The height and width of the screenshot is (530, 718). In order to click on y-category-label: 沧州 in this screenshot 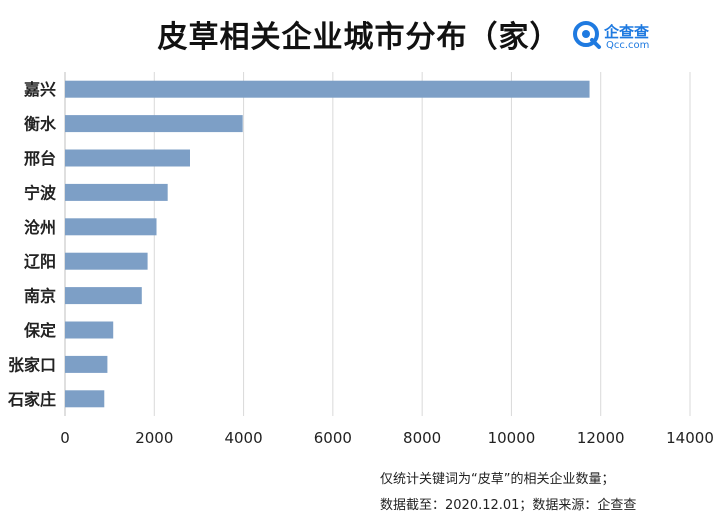, I will do `click(40, 227)`.